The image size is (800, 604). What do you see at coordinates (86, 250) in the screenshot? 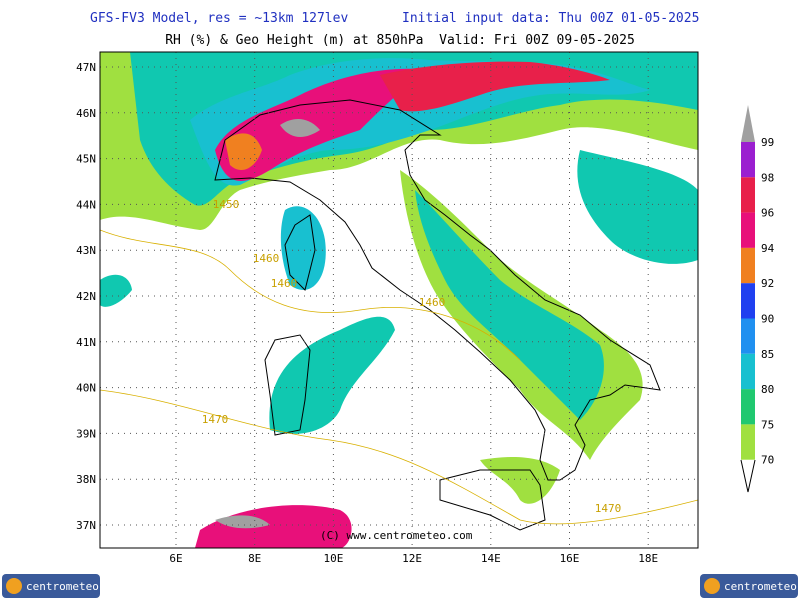
I see `lat-label: 43N` at bounding box center [86, 250].